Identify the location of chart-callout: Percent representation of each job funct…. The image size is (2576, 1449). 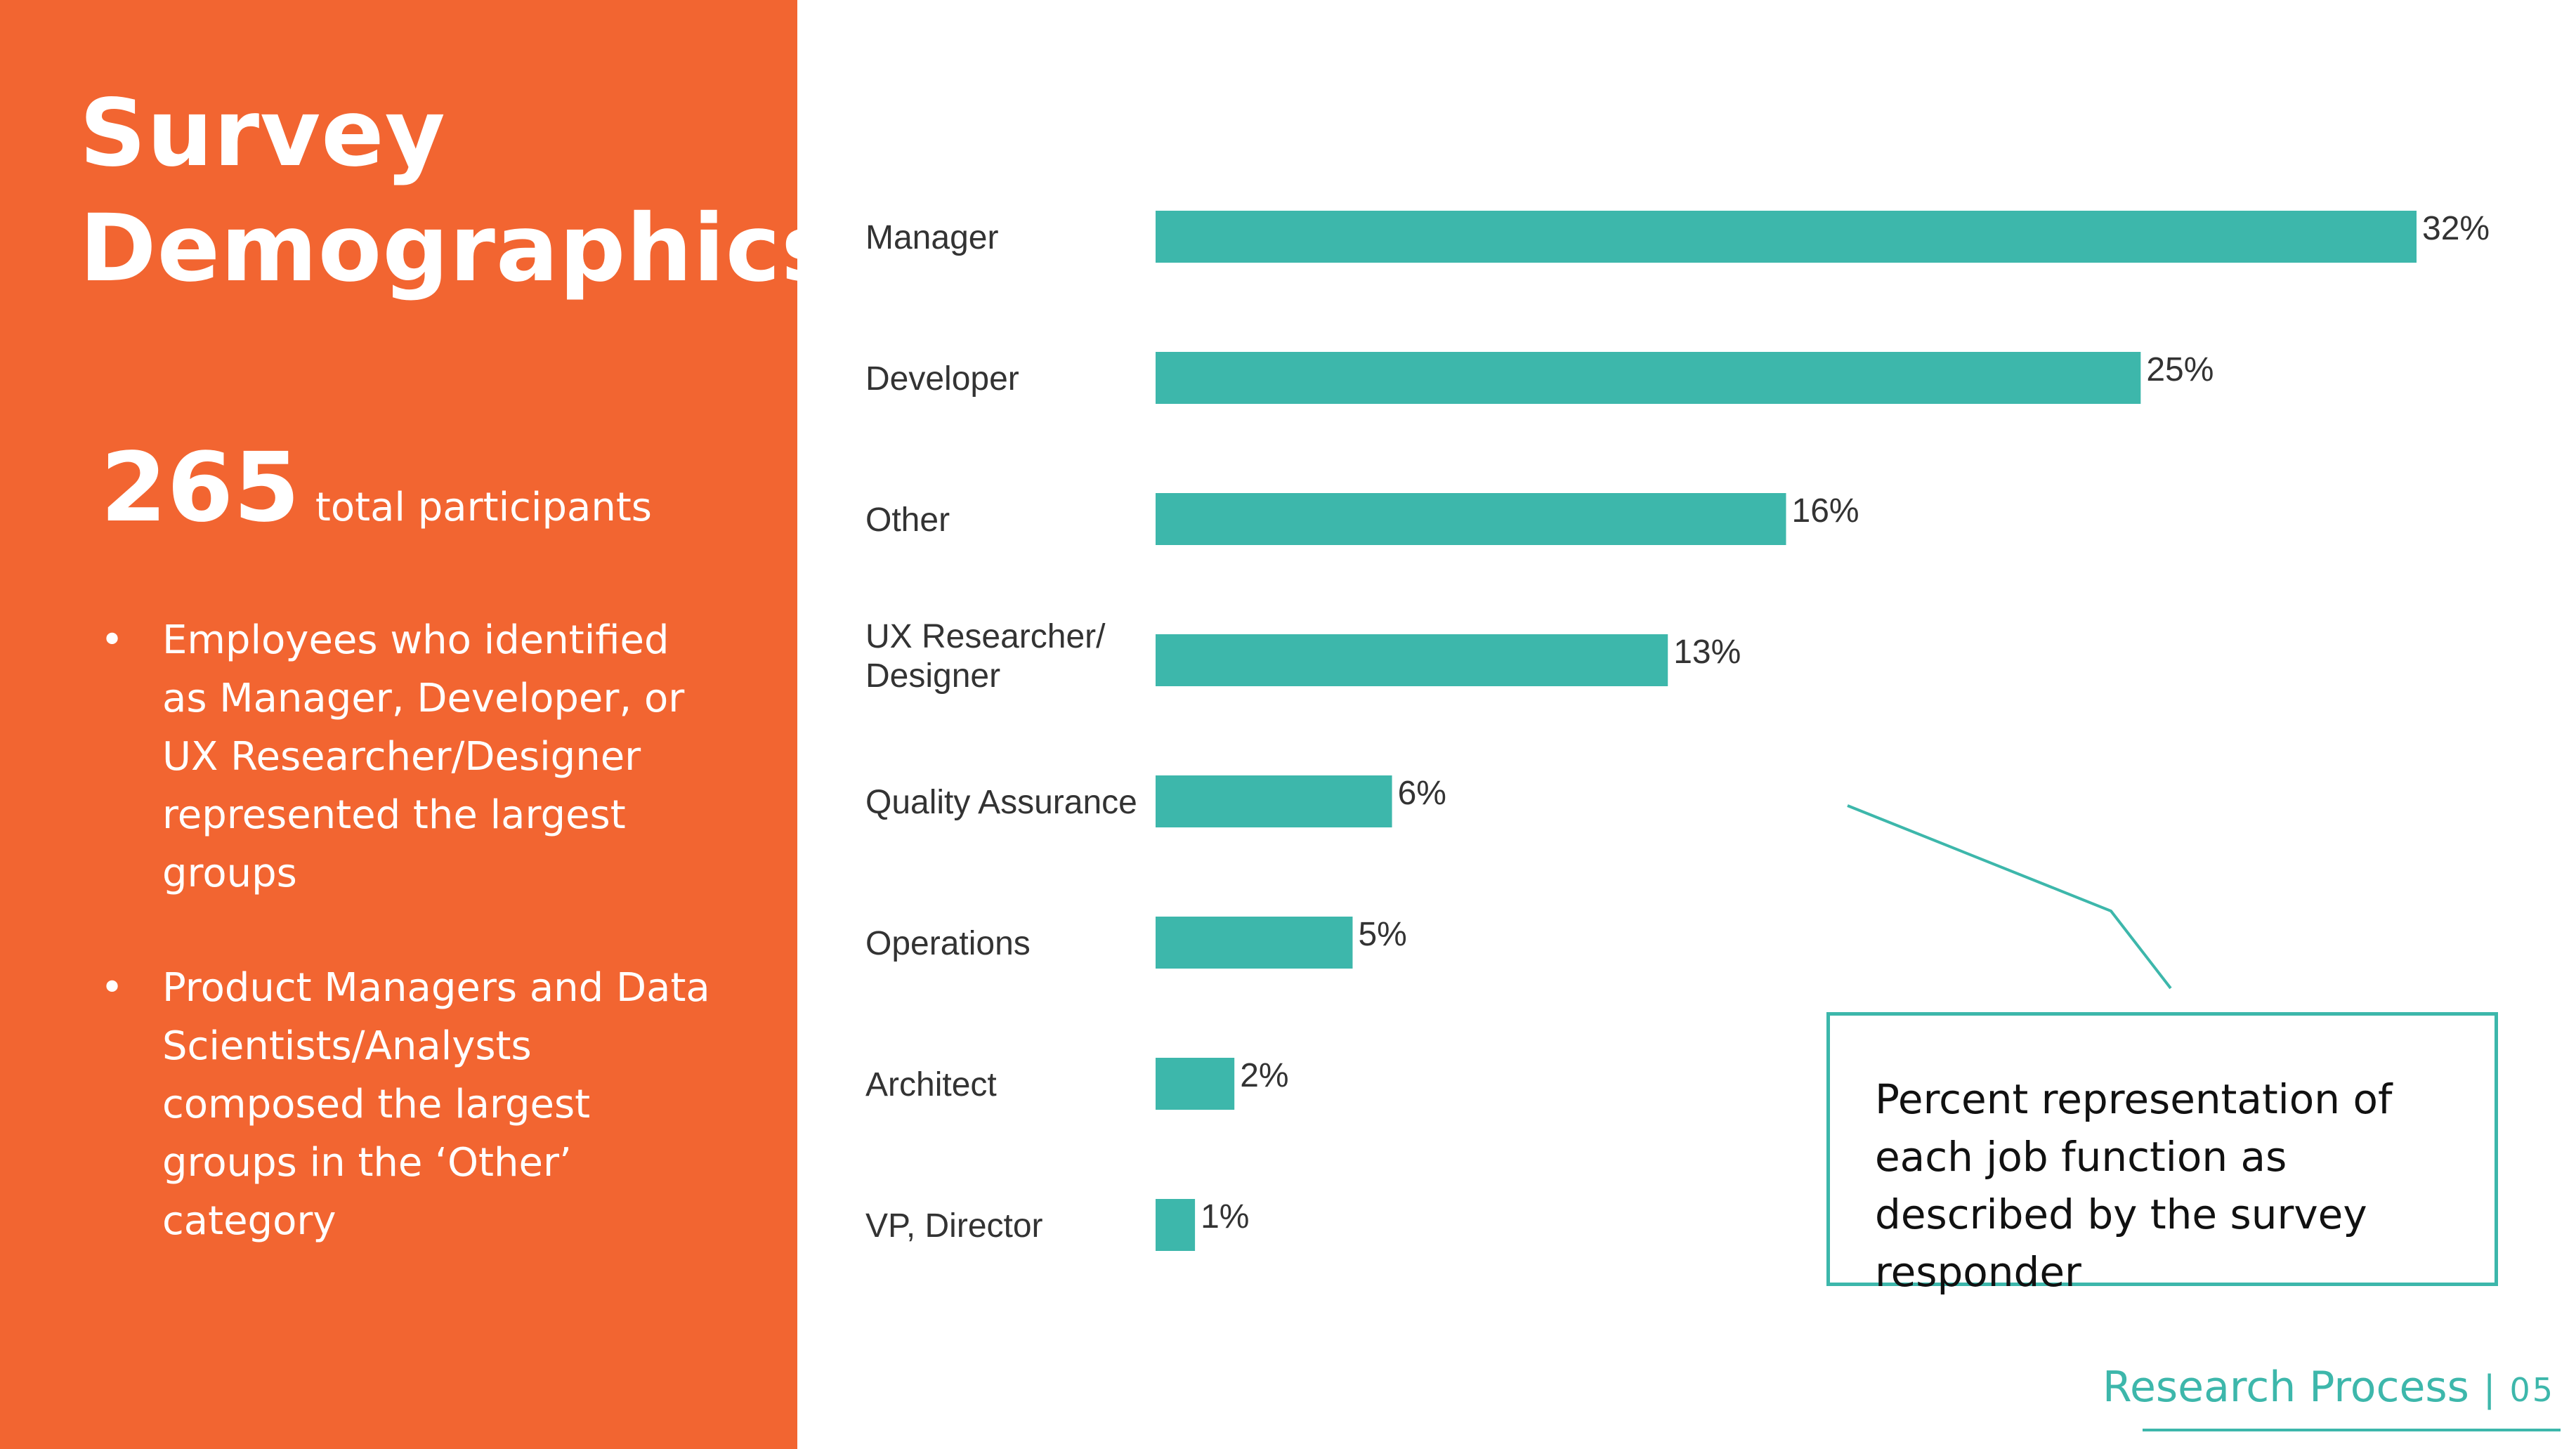
(2162, 1154).